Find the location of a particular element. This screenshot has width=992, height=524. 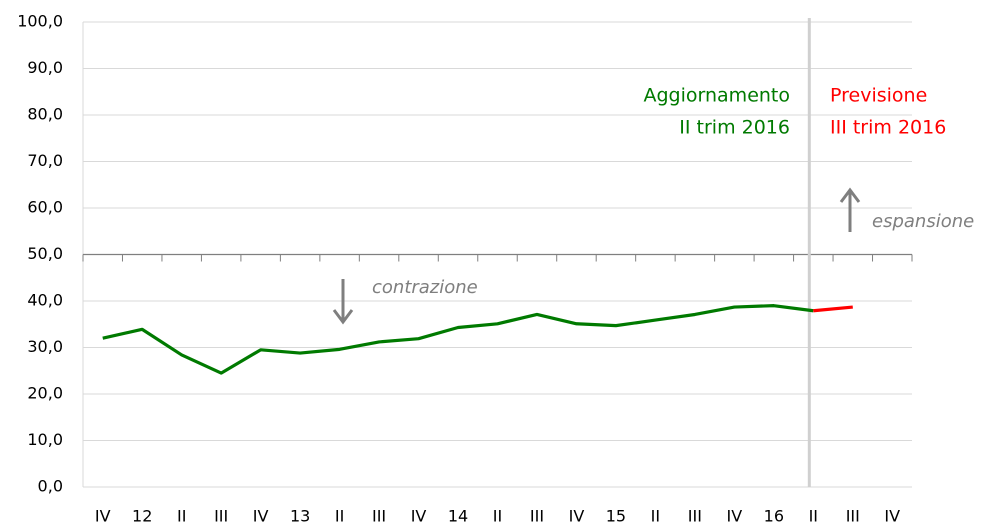

y-tick-label: 10,0 is located at coordinates (45, 439).